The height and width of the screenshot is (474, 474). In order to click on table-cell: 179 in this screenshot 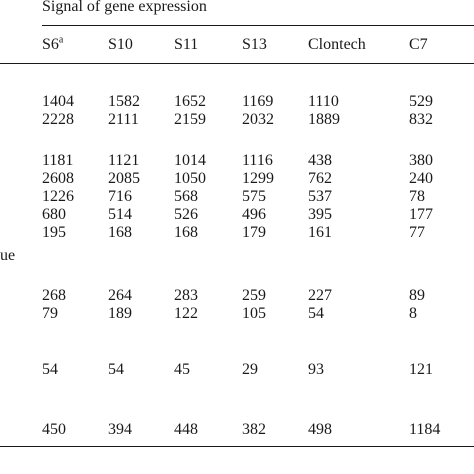, I will do `click(254, 232)`.